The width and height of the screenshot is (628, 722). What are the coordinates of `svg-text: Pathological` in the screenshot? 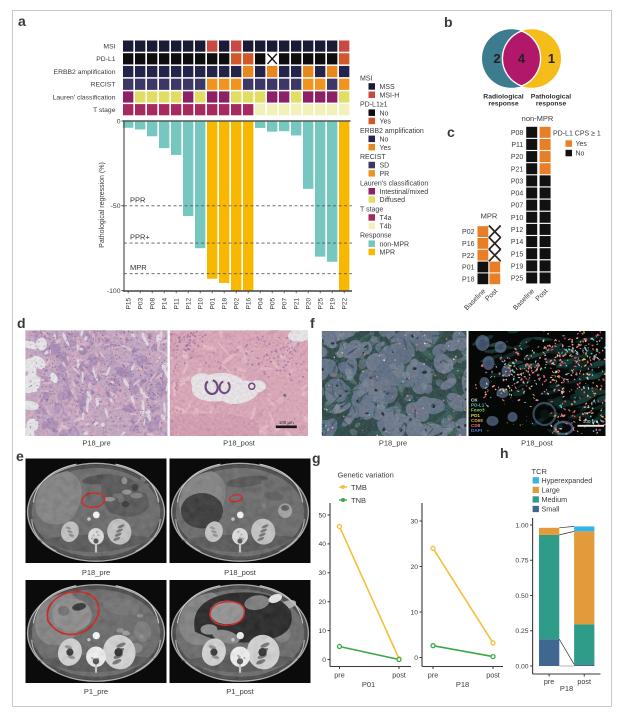 It's located at (551, 97).